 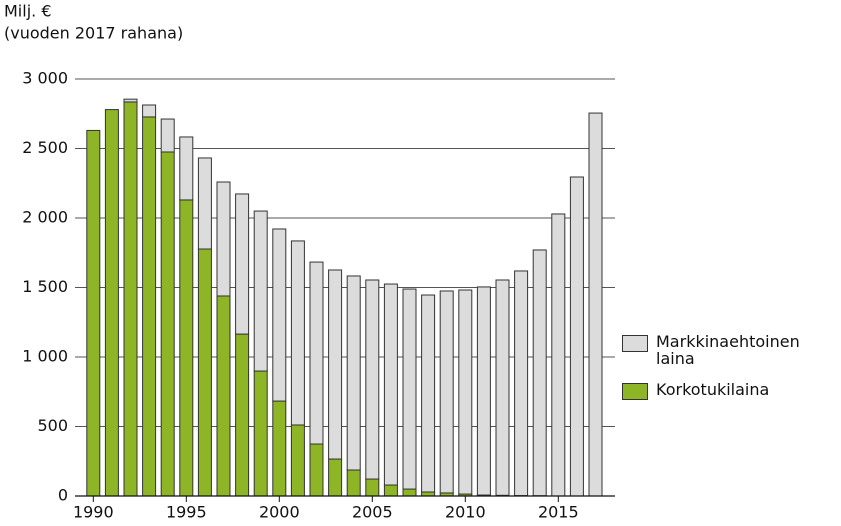 What do you see at coordinates (45, 217) in the screenshot?
I see `y-tick-label: 2 000` at bounding box center [45, 217].